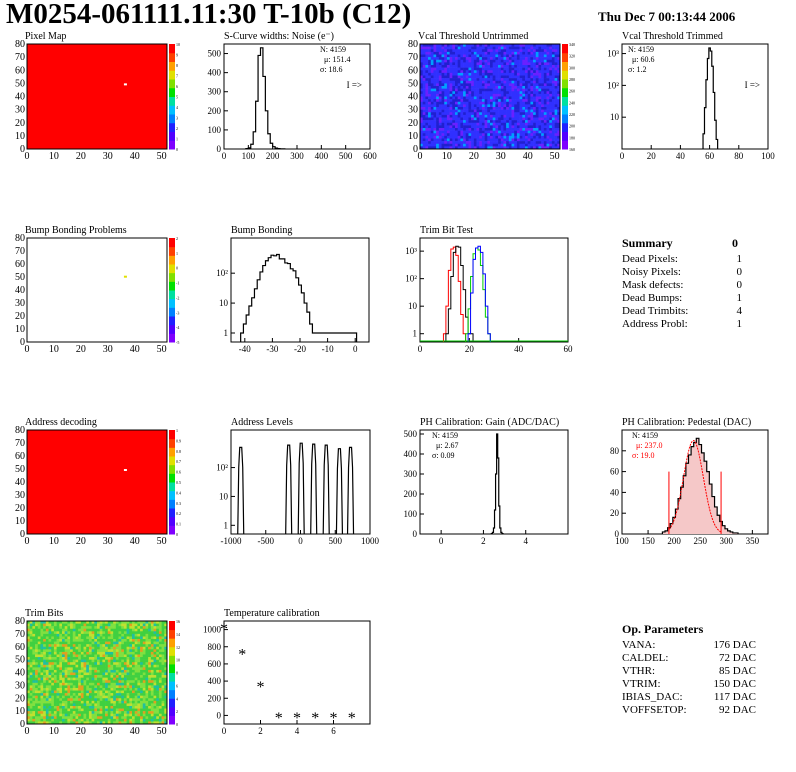 This screenshot has width=796, height=772. I want to click on y-tick-label: 400, so click(411, 454).